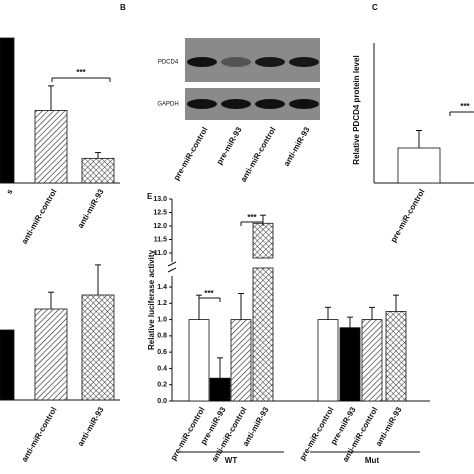 This screenshot has width=474, height=474. I want to click on y-tick-label: 0.2, so click(162, 385).